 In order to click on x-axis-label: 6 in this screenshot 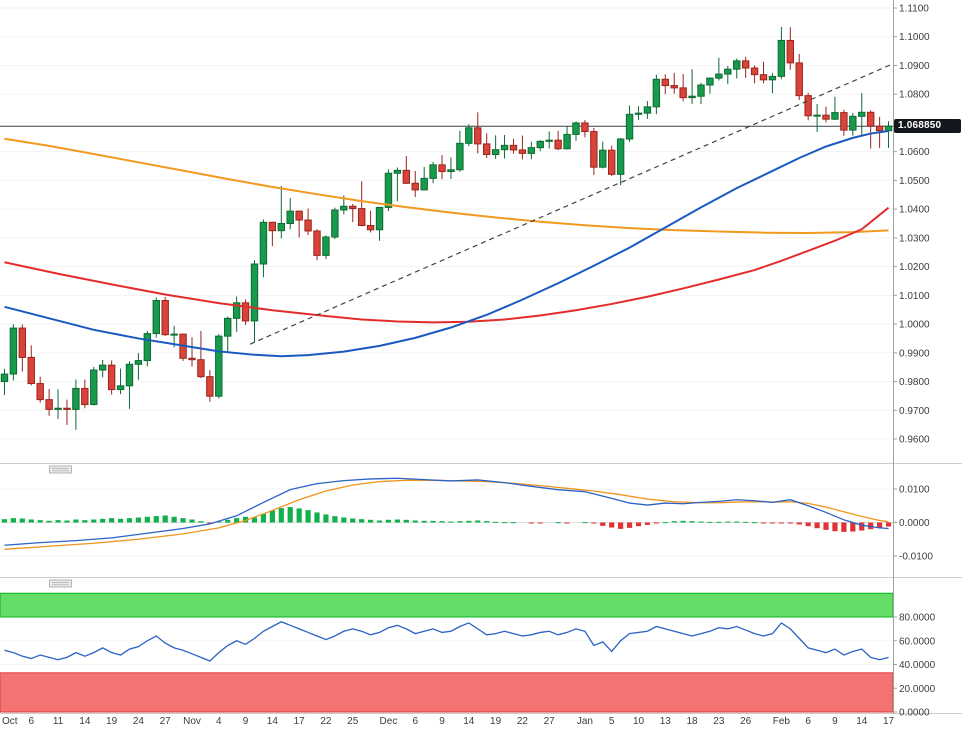, I will do `click(808, 721)`.